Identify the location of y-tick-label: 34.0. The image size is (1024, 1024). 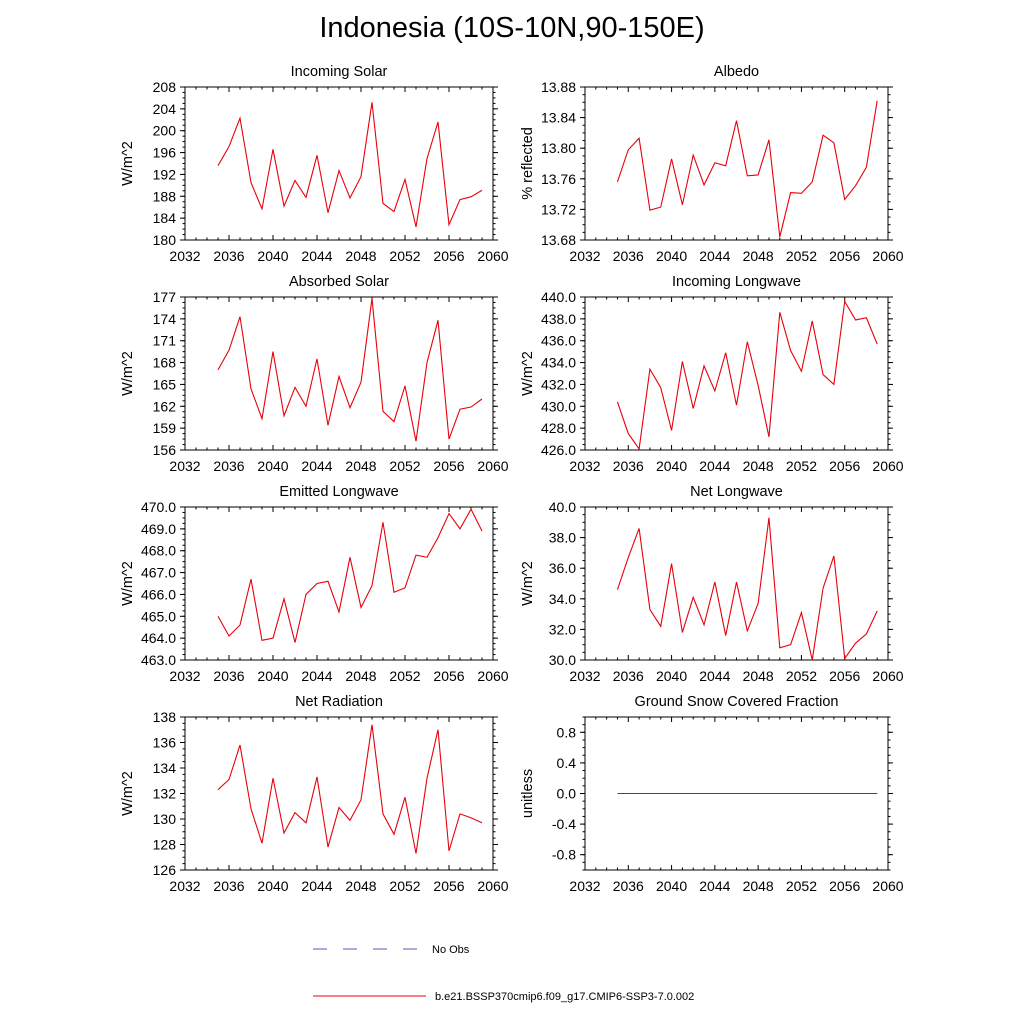
(562, 599).